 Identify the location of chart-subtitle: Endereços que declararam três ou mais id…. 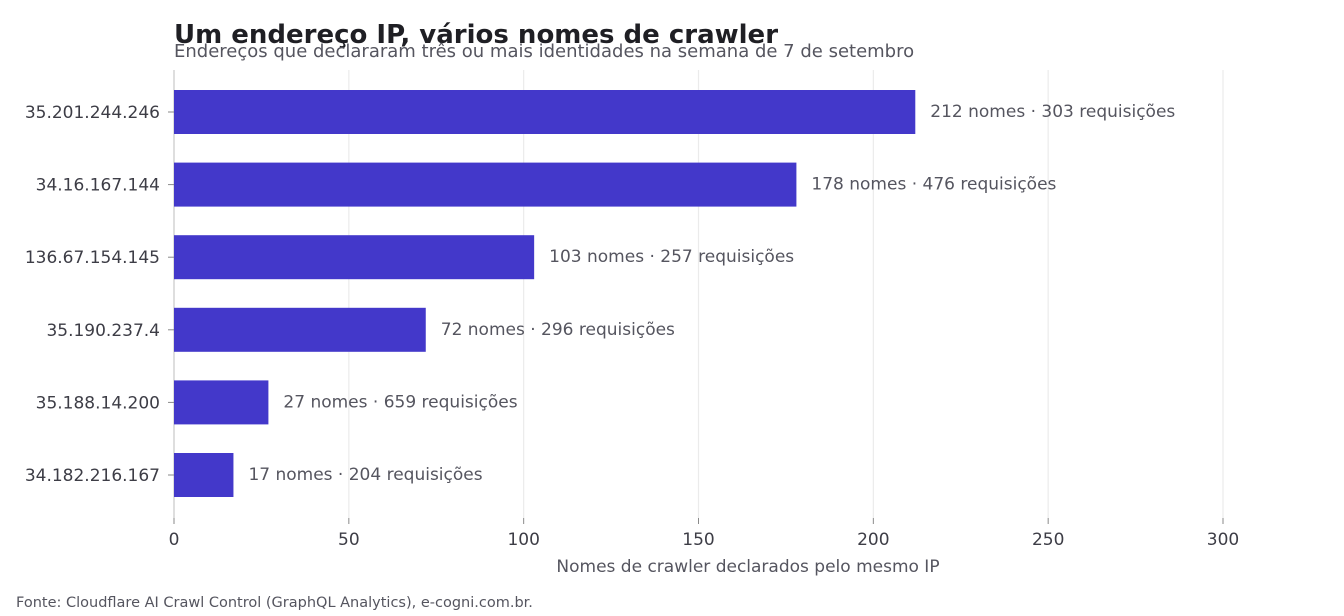
(544, 51).